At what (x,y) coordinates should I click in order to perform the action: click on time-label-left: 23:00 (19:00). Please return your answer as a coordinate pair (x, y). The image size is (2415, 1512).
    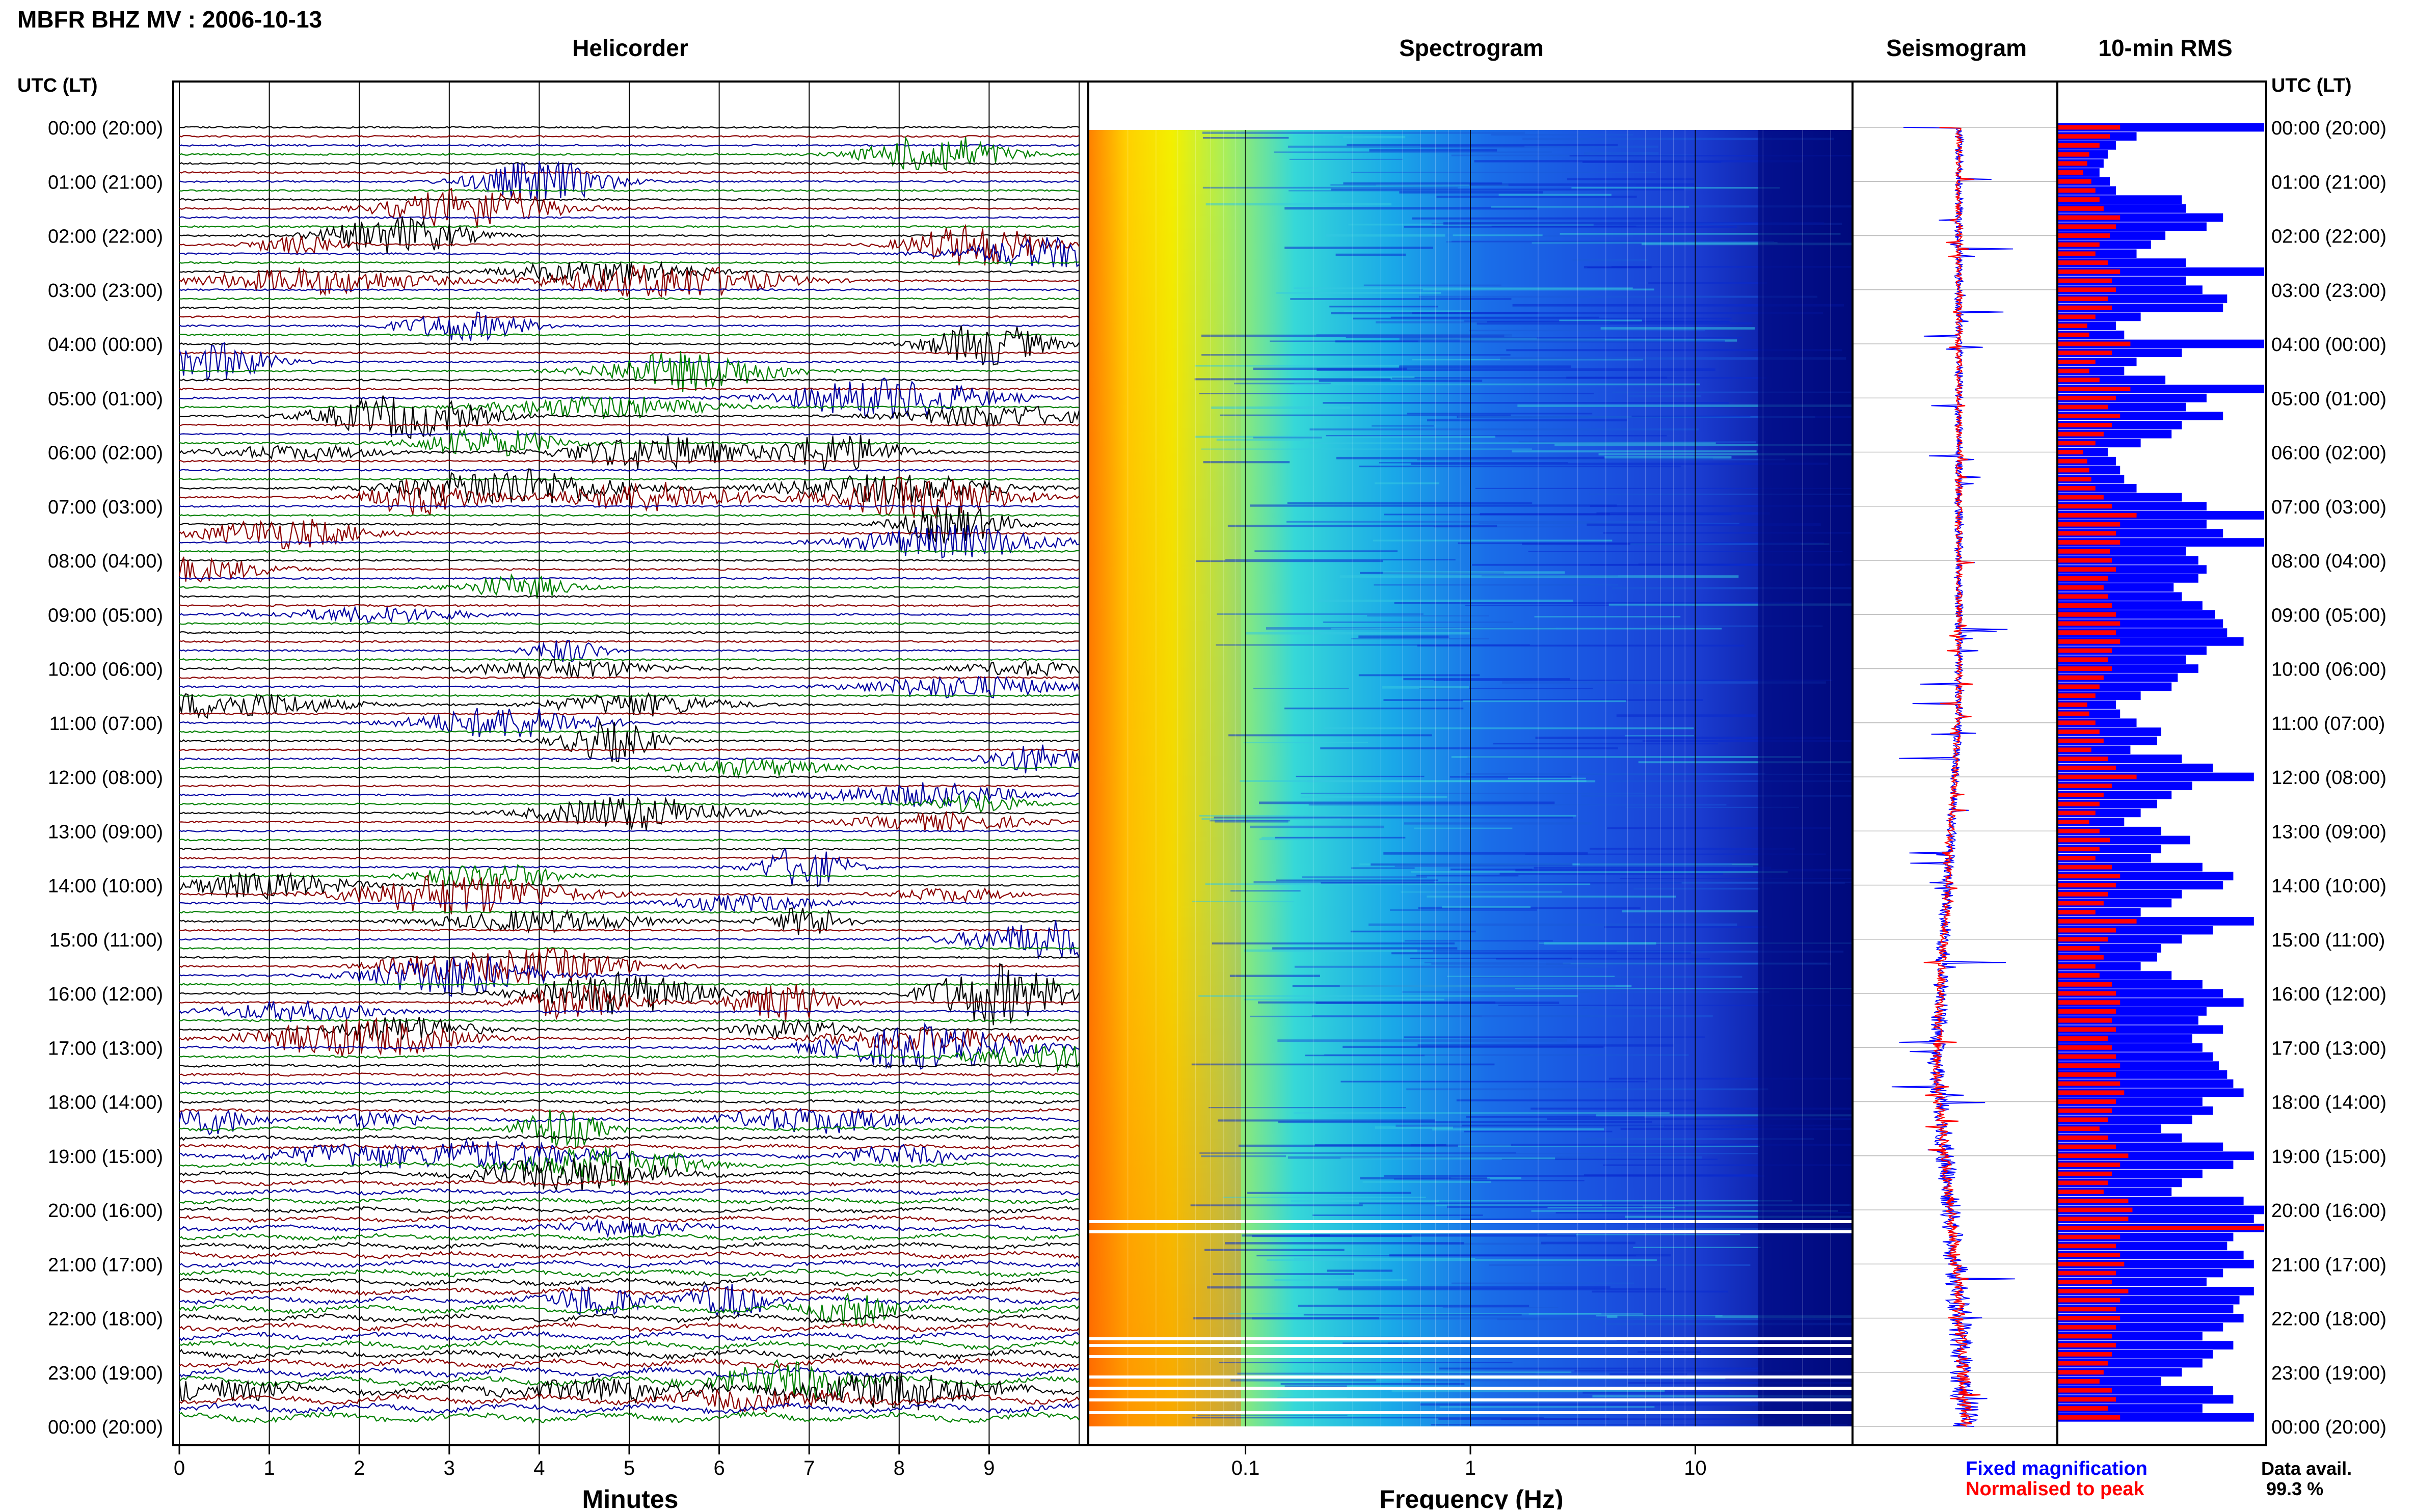
    Looking at the image, I should click on (106, 1373).